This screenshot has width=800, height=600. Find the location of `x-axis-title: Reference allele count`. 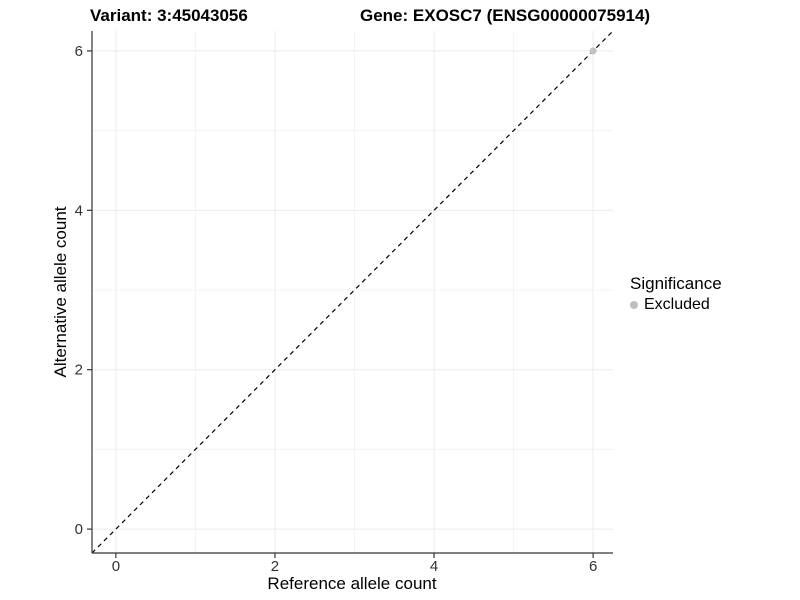

x-axis-title: Reference allele count is located at coordinates (352, 583).